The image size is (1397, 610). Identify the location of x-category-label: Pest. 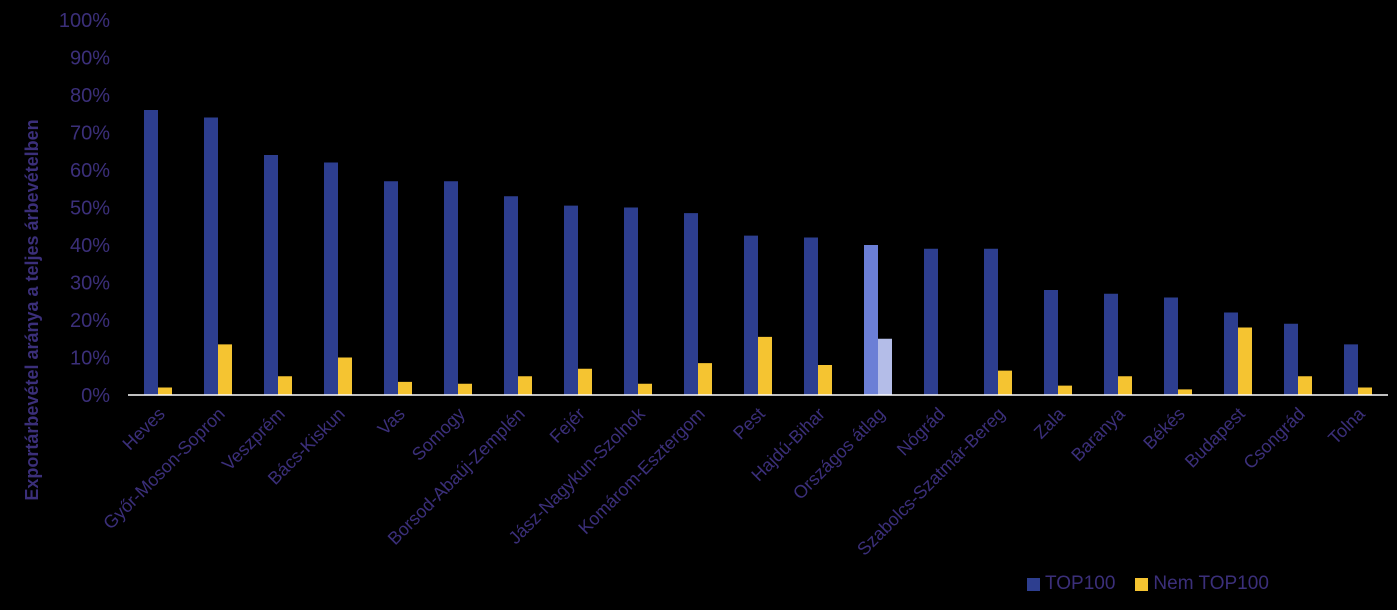
(749, 424).